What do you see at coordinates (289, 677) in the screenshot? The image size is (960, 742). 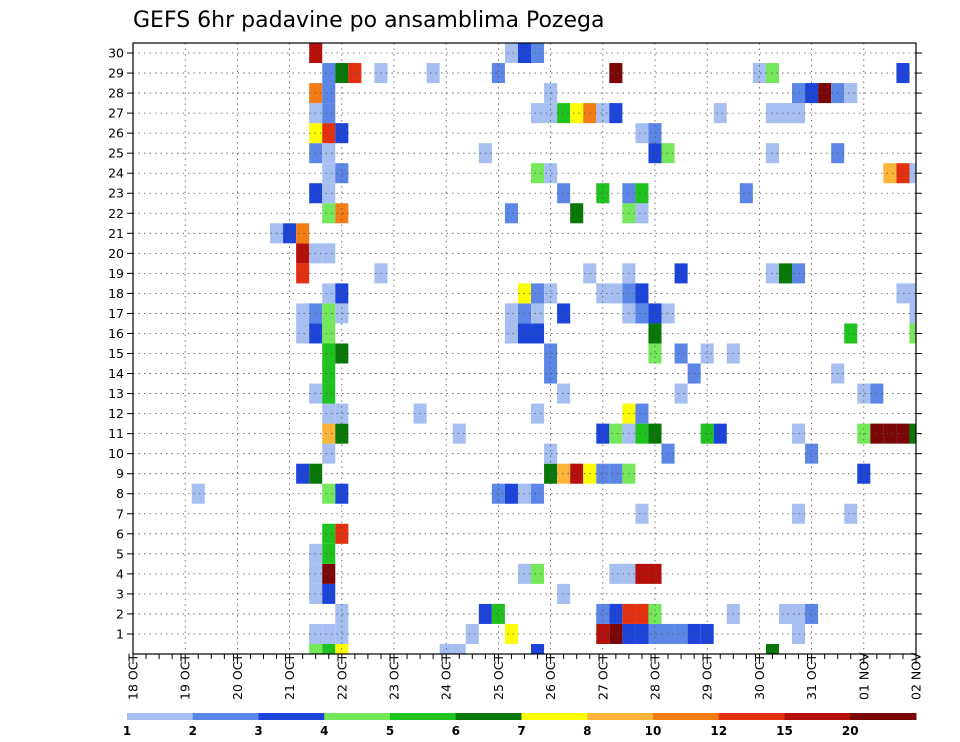 I see `x-tick-label: 21 OCT` at bounding box center [289, 677].